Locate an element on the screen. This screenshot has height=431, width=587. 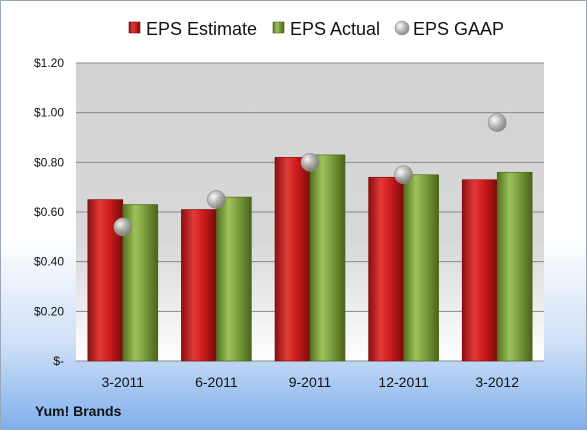
category-label: 6-2011 is located at coordinates (216, 382).